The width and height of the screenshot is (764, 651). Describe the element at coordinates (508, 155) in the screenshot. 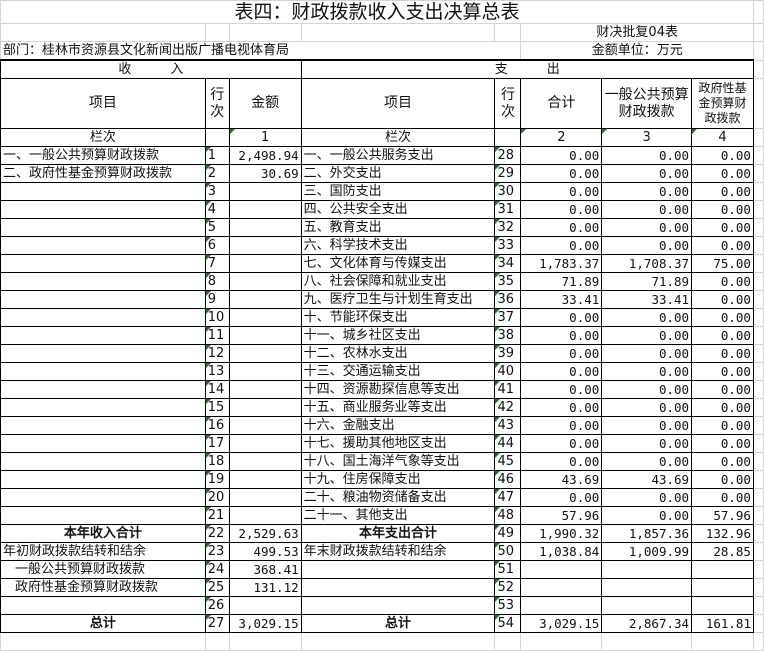

I see `cell-expense-line: 28` at that location.